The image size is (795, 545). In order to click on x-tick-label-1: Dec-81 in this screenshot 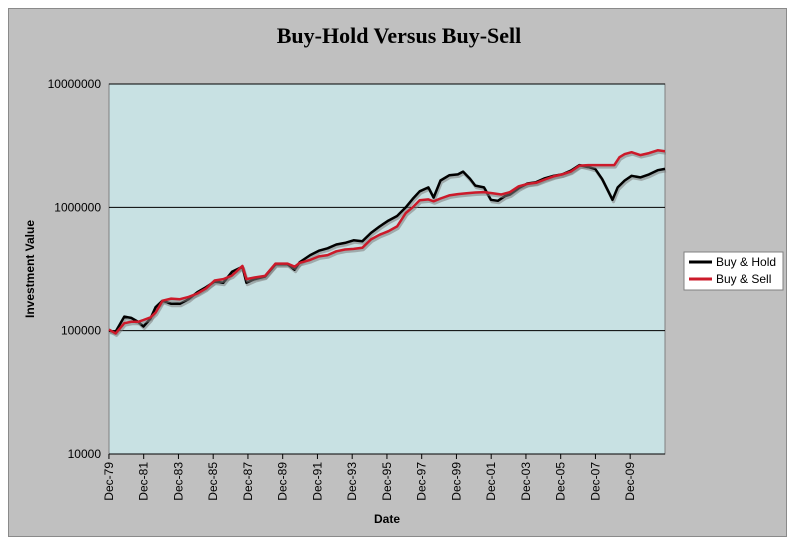, I will do `click(144, 481)`.